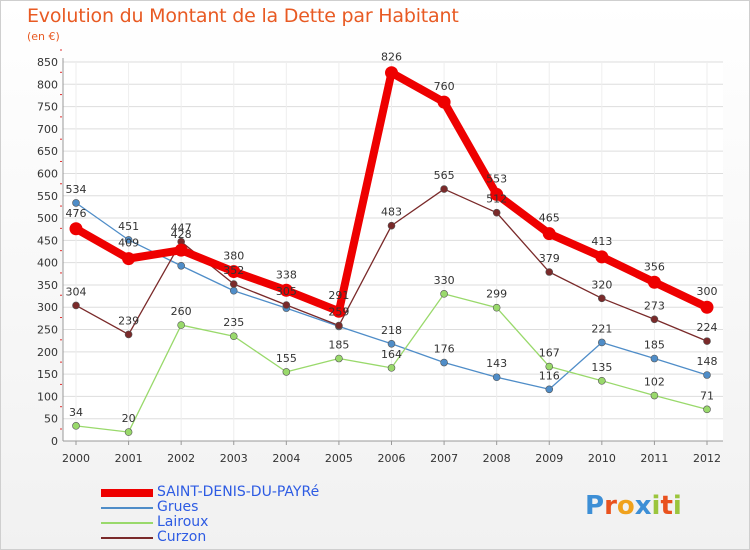 The image size is (750, 550). What do you see at coordinates (129, 418) in the screenshot?
I see `data-label: 20` at bounding box center [129, 418].